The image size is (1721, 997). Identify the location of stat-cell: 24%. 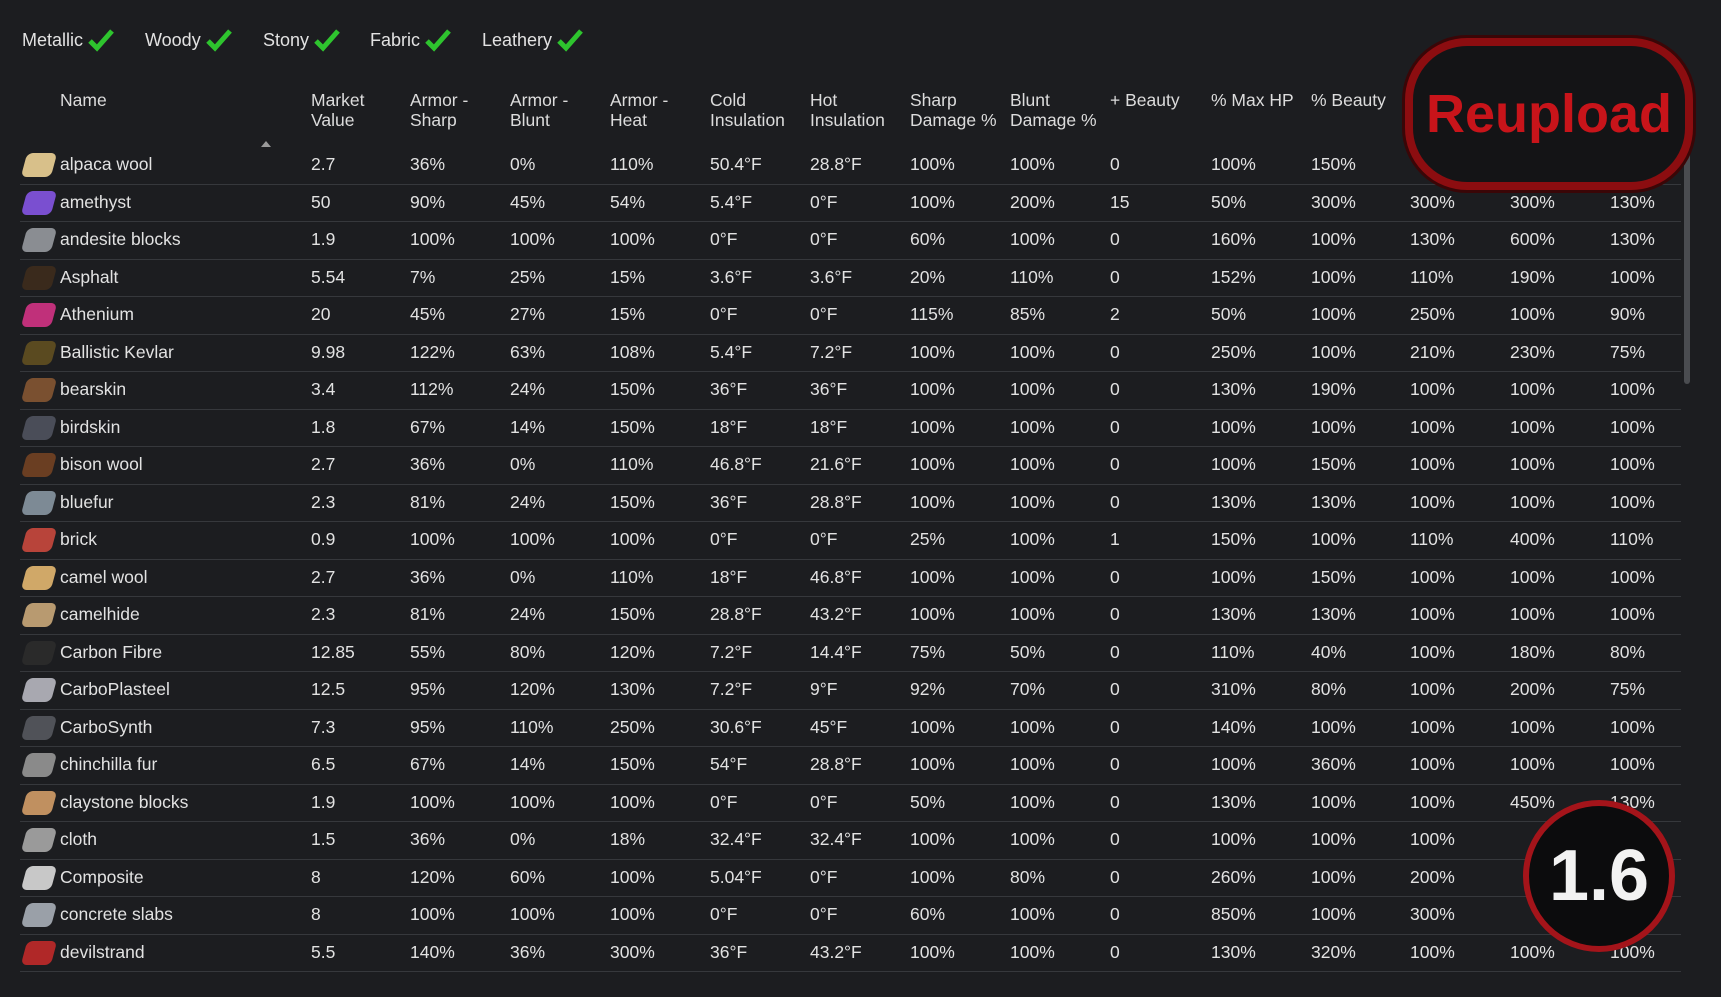
(528, 614).